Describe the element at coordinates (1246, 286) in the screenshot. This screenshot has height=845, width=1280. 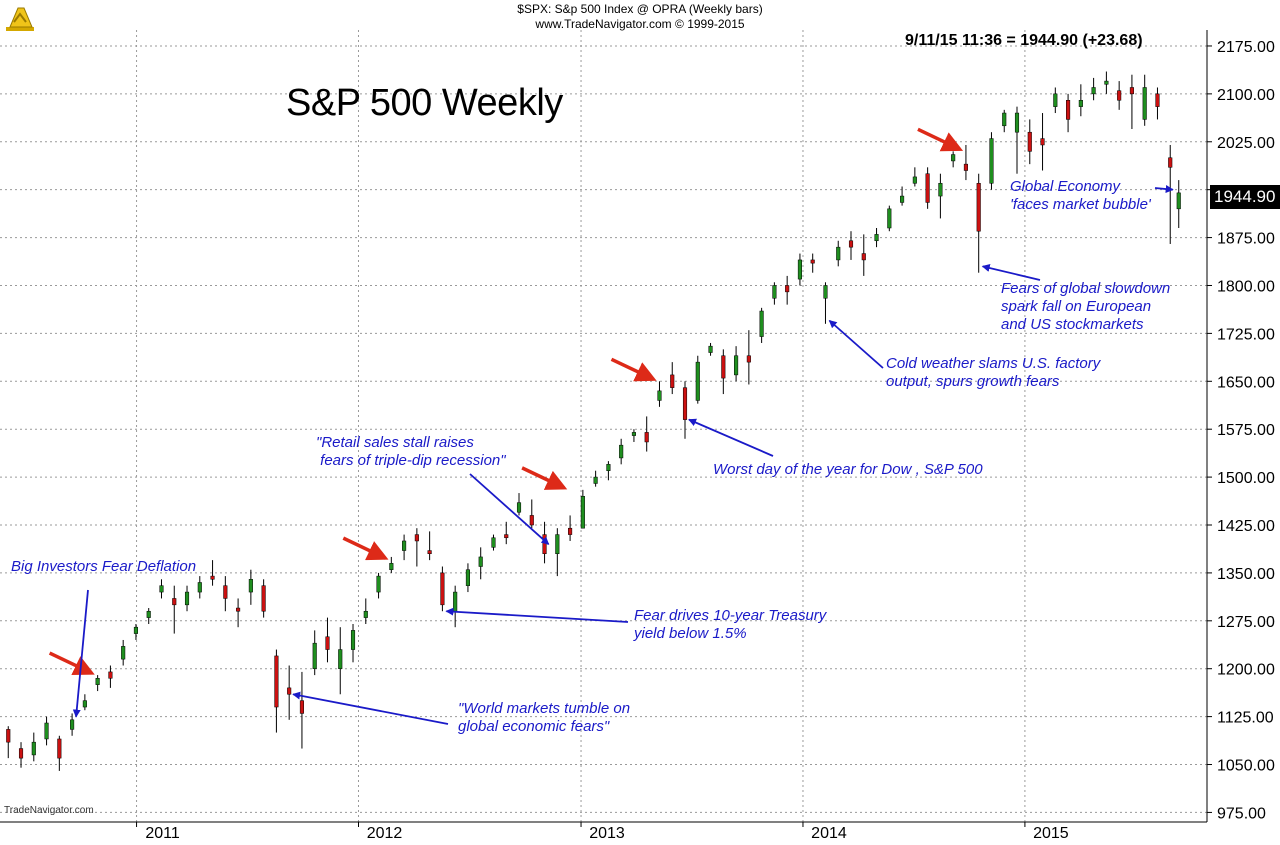
I see `y-tick-label: 1800.00` at that location.